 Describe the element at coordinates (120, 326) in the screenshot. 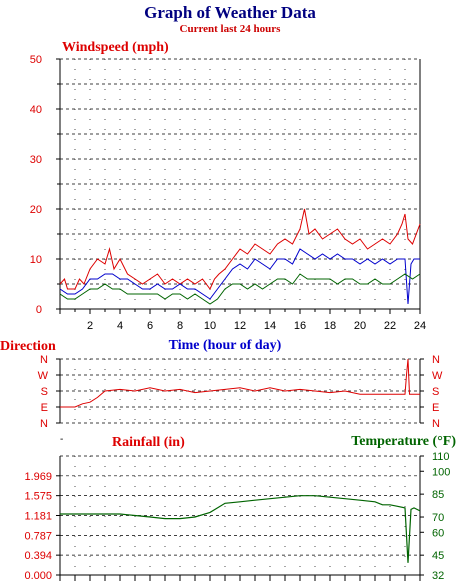

I see `time-tick-label: 4` at that location.